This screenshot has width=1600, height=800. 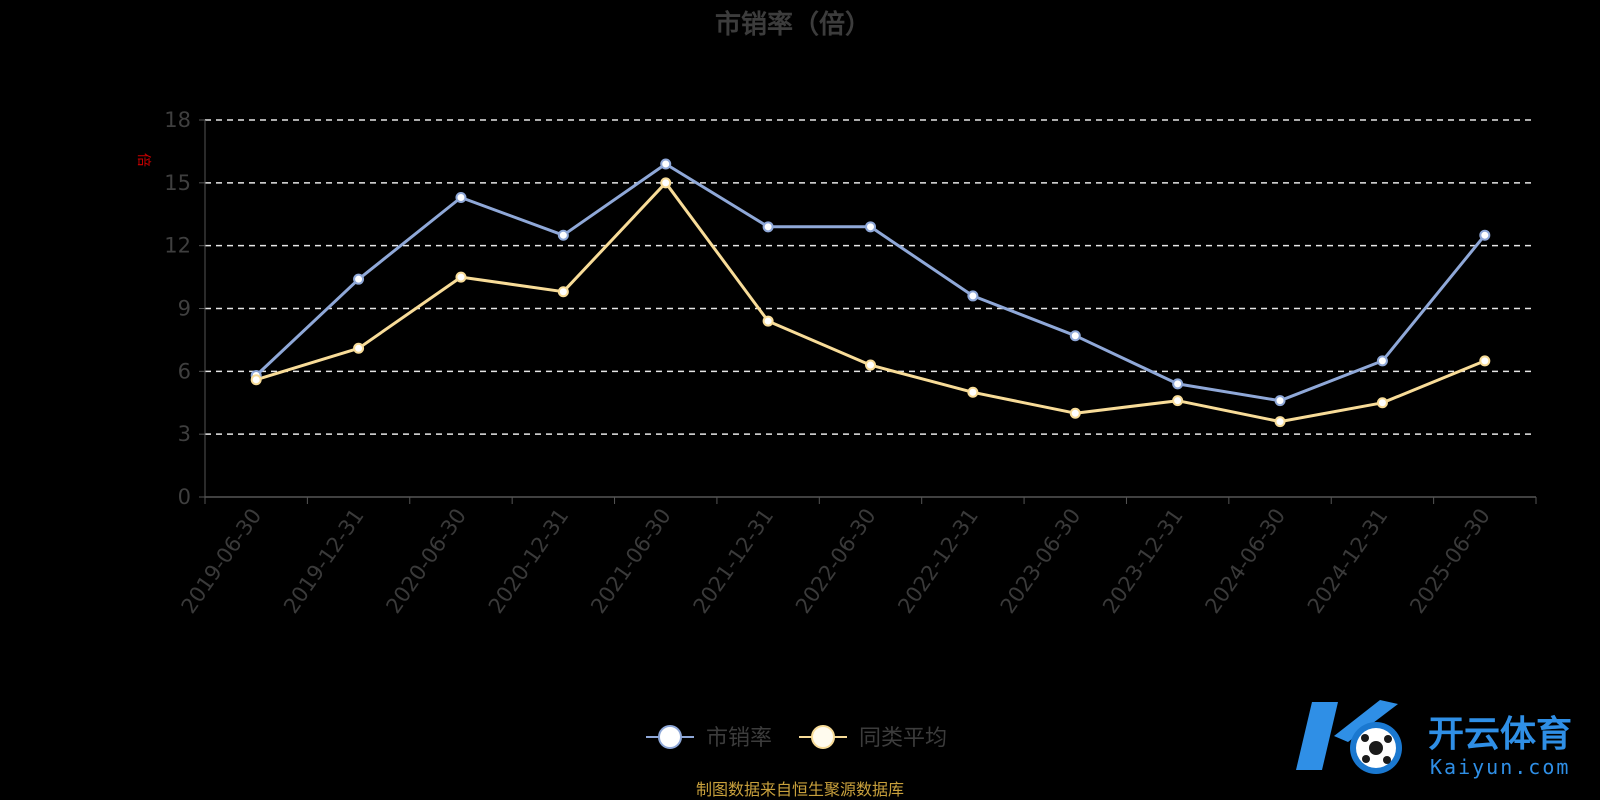 I want to click on y-tick-label: 12, so click(x=177, y=246).